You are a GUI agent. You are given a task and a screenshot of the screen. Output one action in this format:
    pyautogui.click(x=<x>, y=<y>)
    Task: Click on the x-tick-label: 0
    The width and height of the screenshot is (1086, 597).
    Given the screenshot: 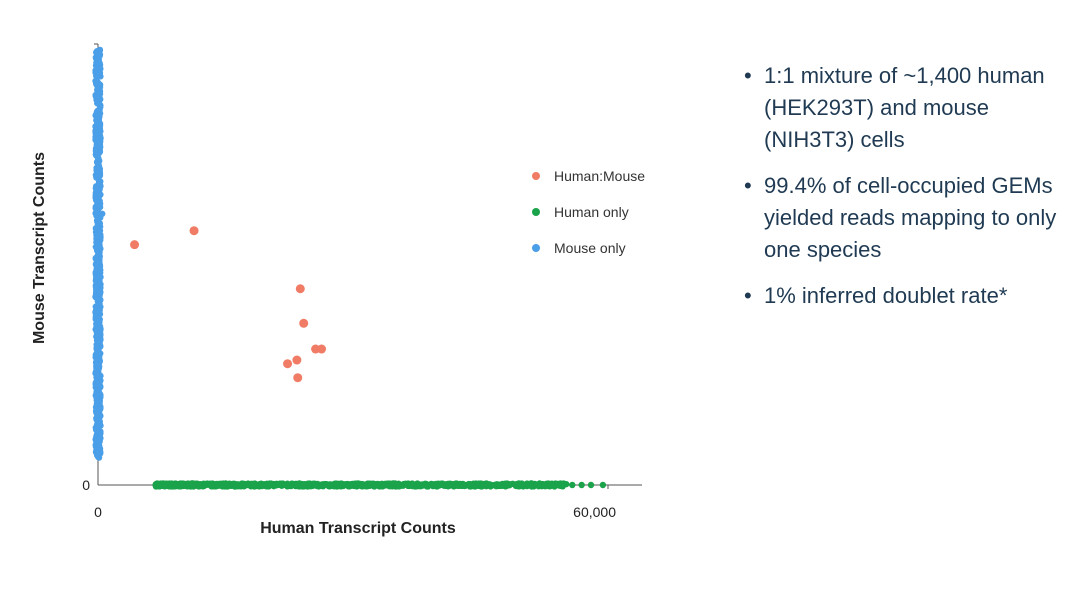 What is the action you would take?
    pyautogui.click(x=98, y=512)
    